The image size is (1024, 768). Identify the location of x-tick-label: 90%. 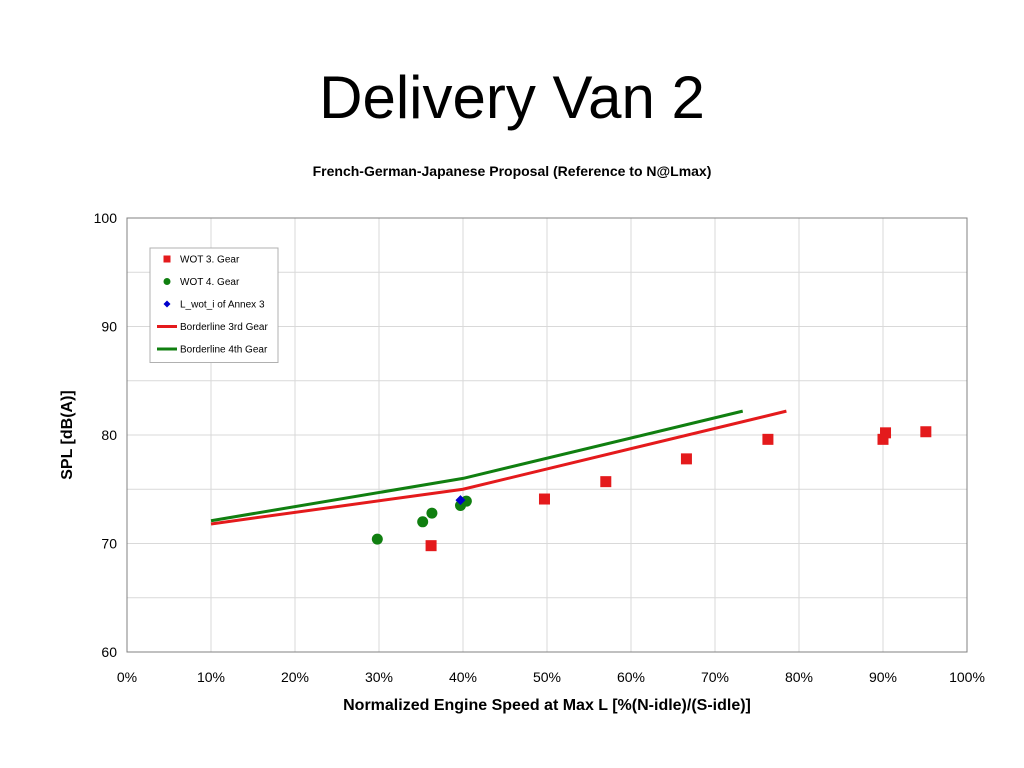
(883, 677).